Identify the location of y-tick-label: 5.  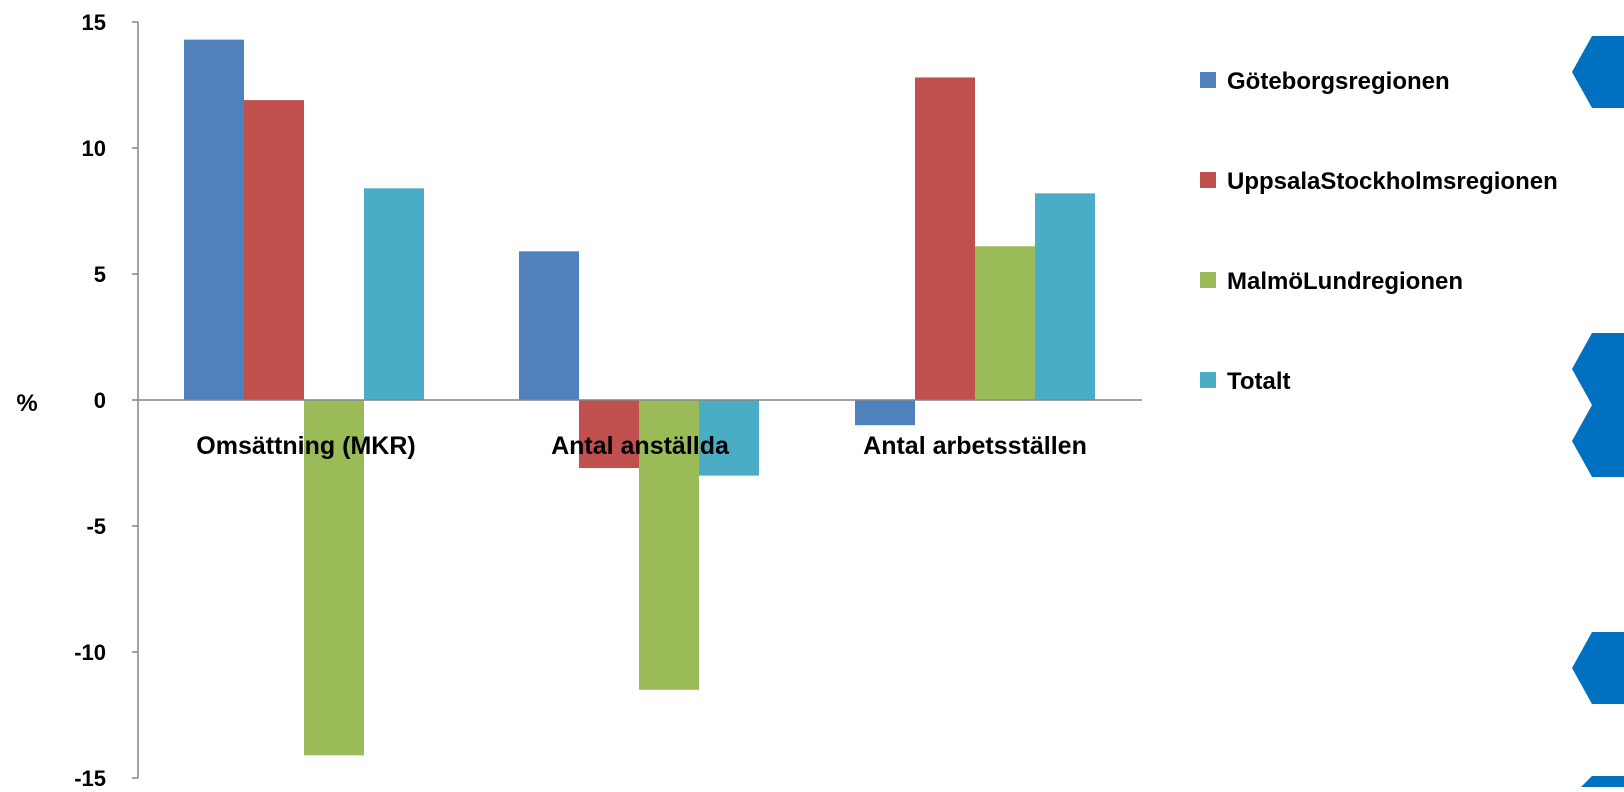
(100, 274).